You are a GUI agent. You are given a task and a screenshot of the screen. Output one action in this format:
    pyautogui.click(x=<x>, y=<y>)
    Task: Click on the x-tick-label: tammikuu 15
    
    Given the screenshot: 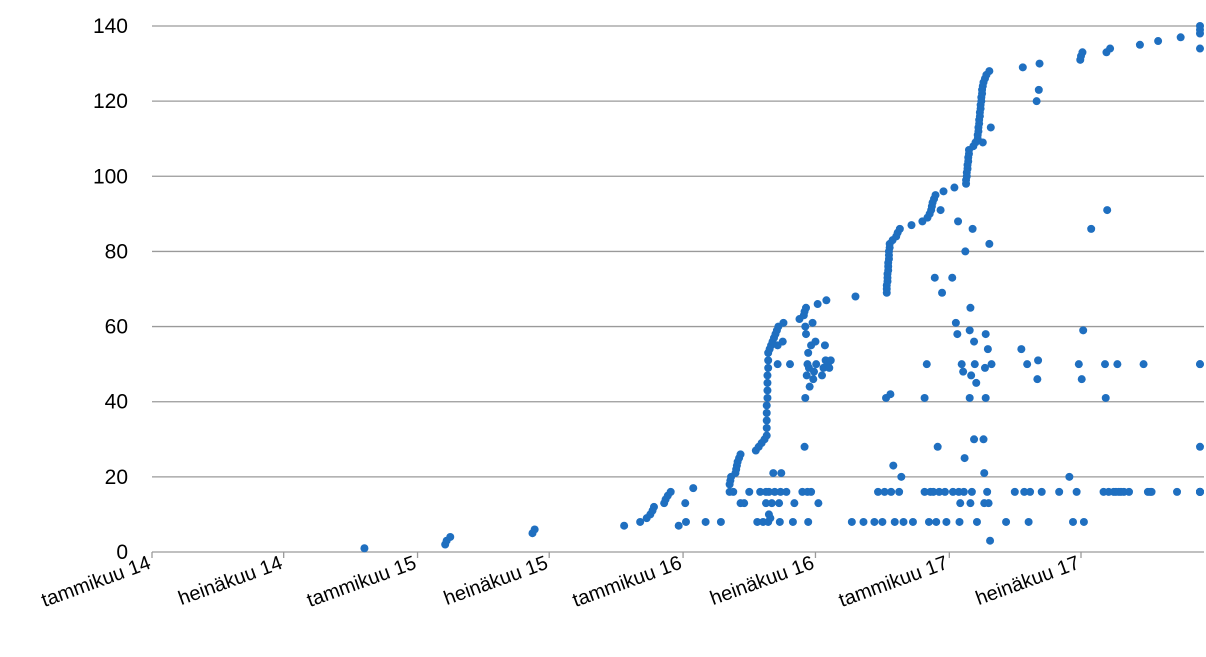 What is the action you would take?
    pyautogui.click(x=361, y=582)
    